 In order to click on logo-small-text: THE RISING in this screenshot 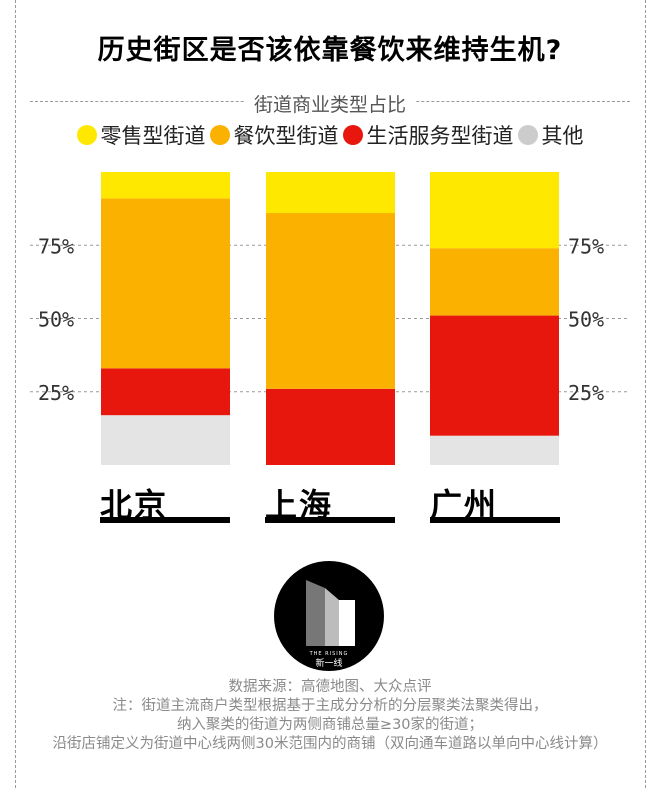, I will do `click(329, 654)`.